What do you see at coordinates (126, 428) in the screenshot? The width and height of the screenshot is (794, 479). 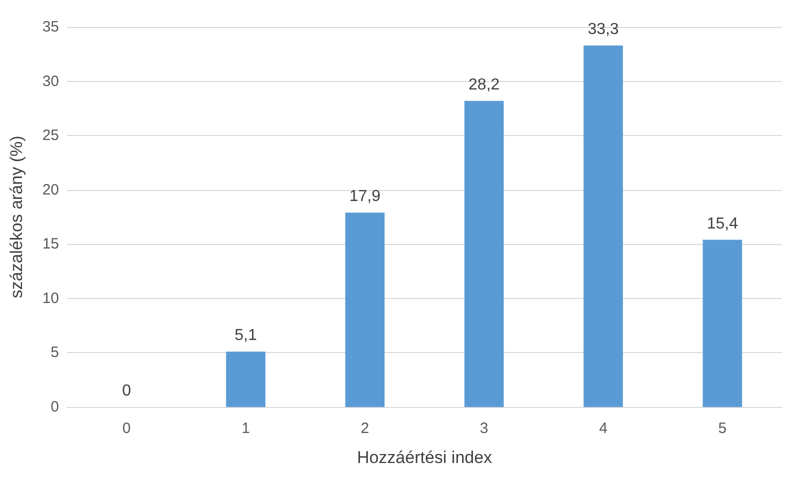 I see `x-tick-label: 0` at bounding box center [126, 428].